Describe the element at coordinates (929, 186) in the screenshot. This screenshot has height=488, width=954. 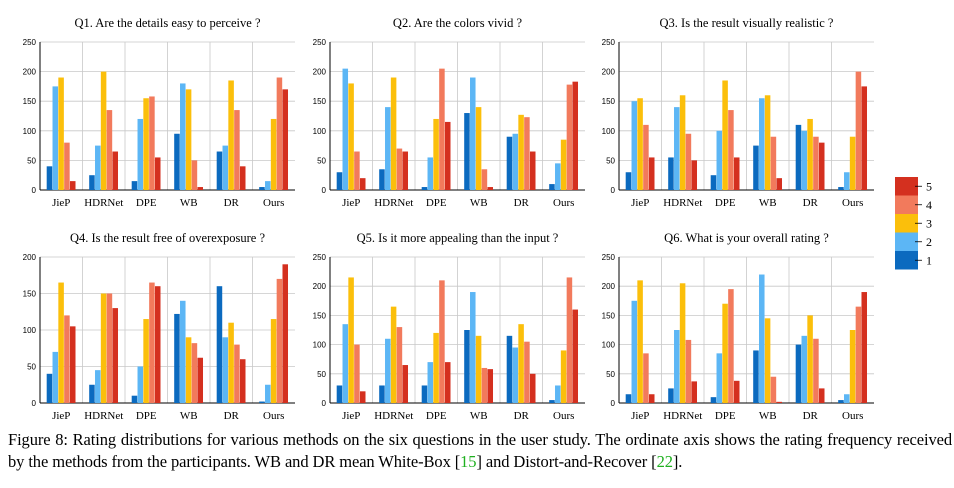
I see `legend-label-5: 5` at that location.